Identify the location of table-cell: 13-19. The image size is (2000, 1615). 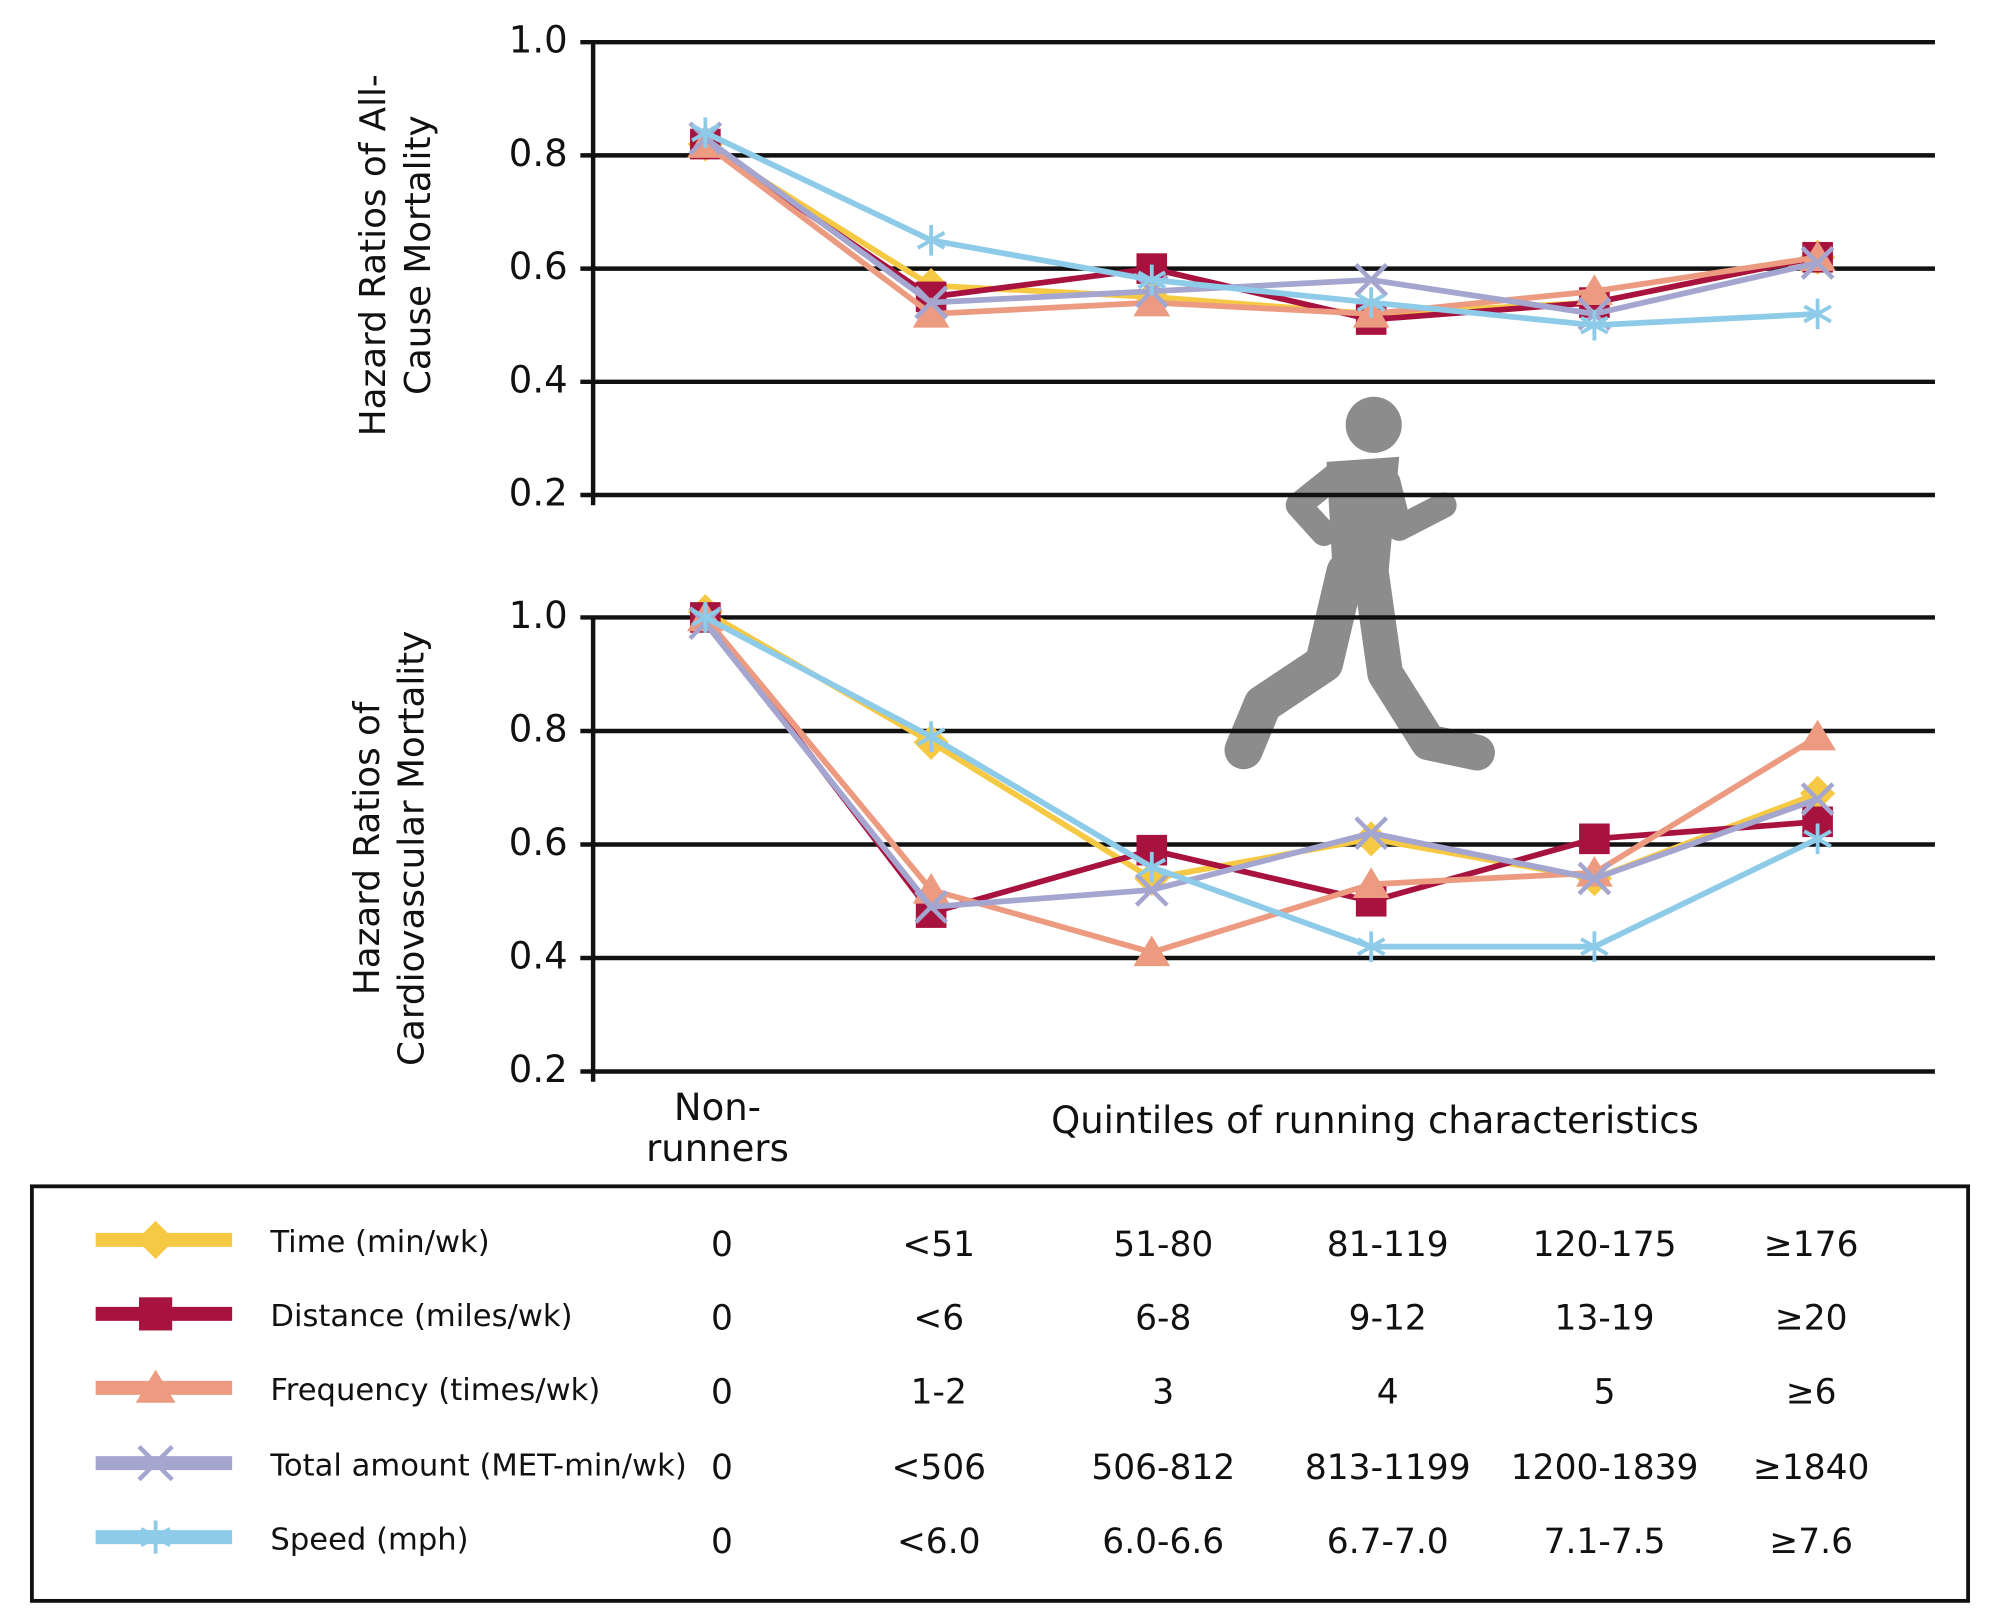
(1605, 1319).